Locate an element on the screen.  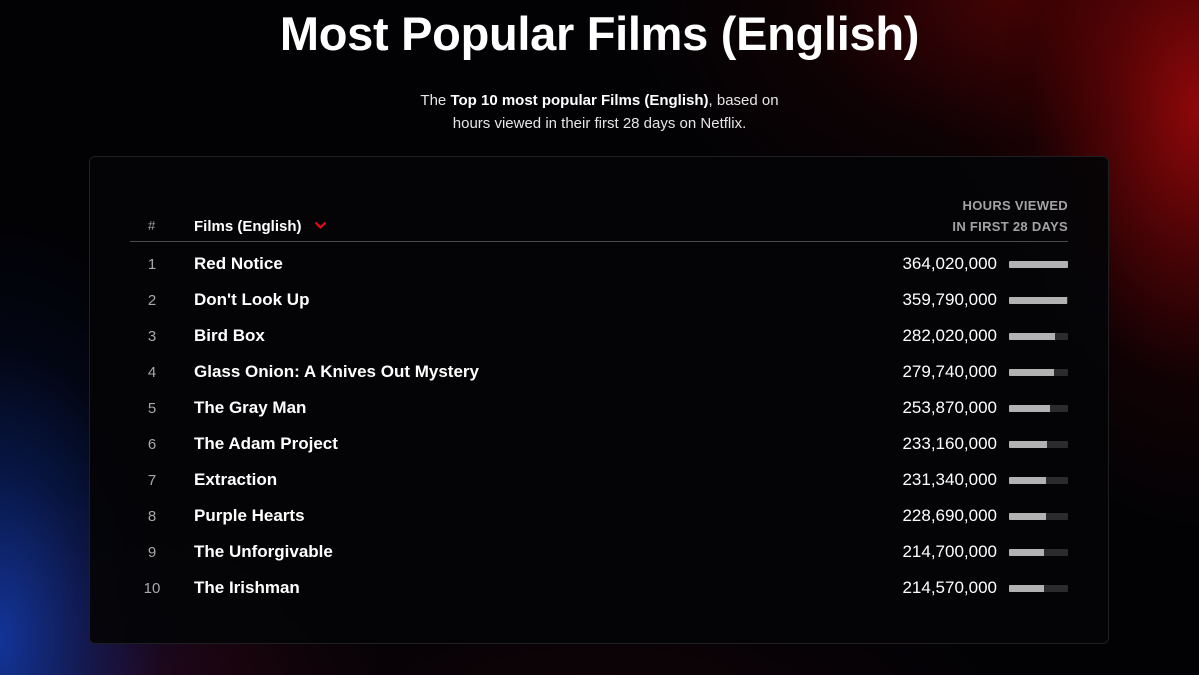
row-rank: 1 is located at coordinates (152, 264).